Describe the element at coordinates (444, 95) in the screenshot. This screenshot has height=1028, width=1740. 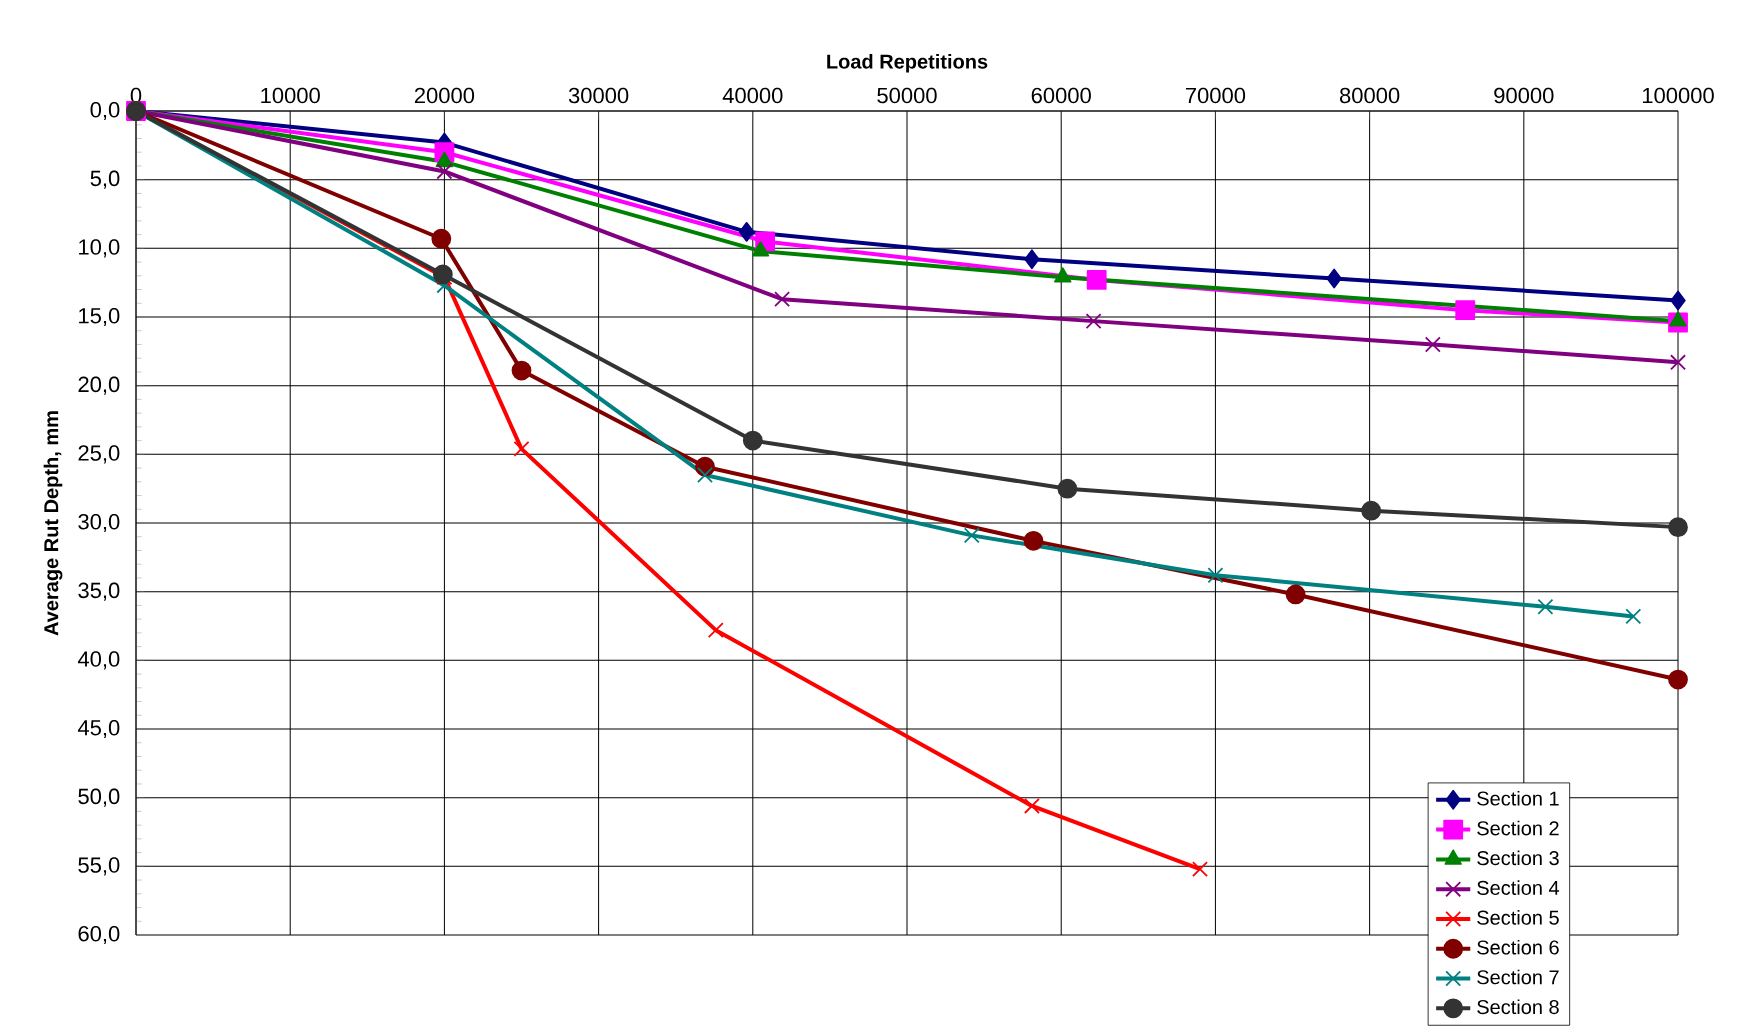
I see `x-tick-label: 20000` at that location.